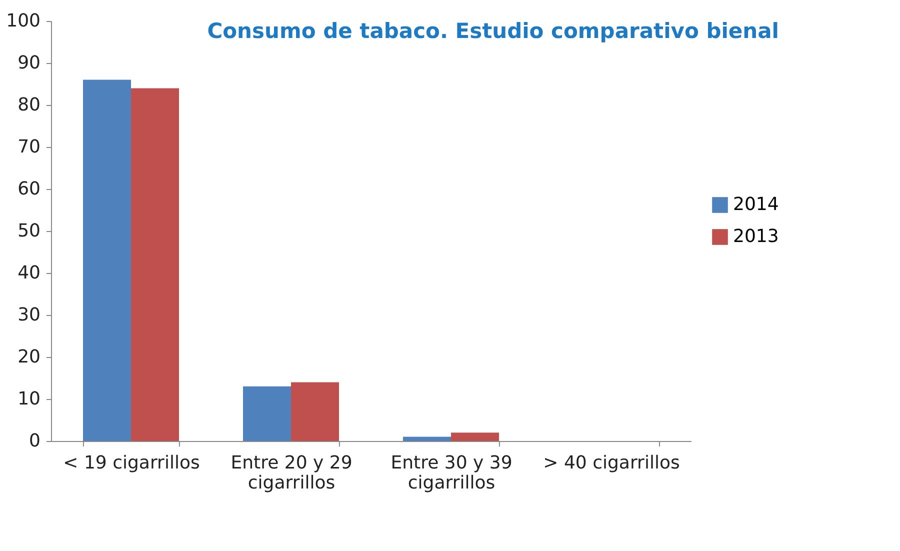 The image size is (900, 551). Describe the element at coordinates (29, 315) in the screenshot. I see `y-tick-label: 30` at that location.